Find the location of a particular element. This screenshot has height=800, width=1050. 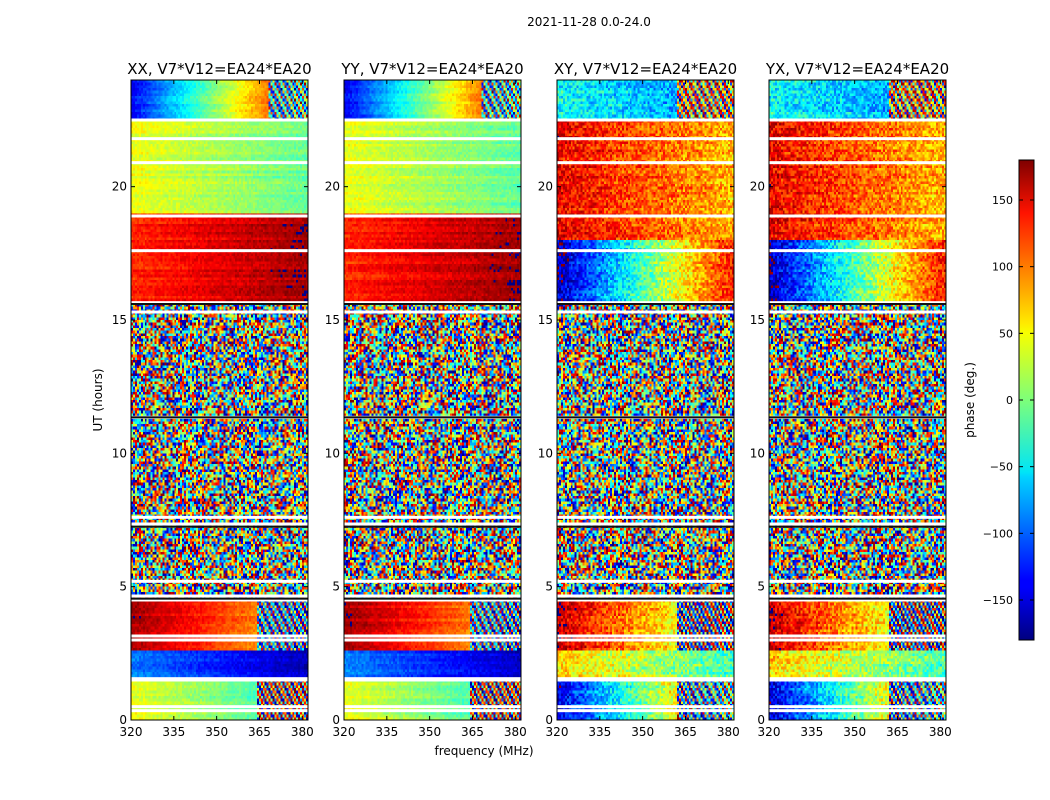

colorbar-tick-label: −50 is located at coordinates (1001, 467).